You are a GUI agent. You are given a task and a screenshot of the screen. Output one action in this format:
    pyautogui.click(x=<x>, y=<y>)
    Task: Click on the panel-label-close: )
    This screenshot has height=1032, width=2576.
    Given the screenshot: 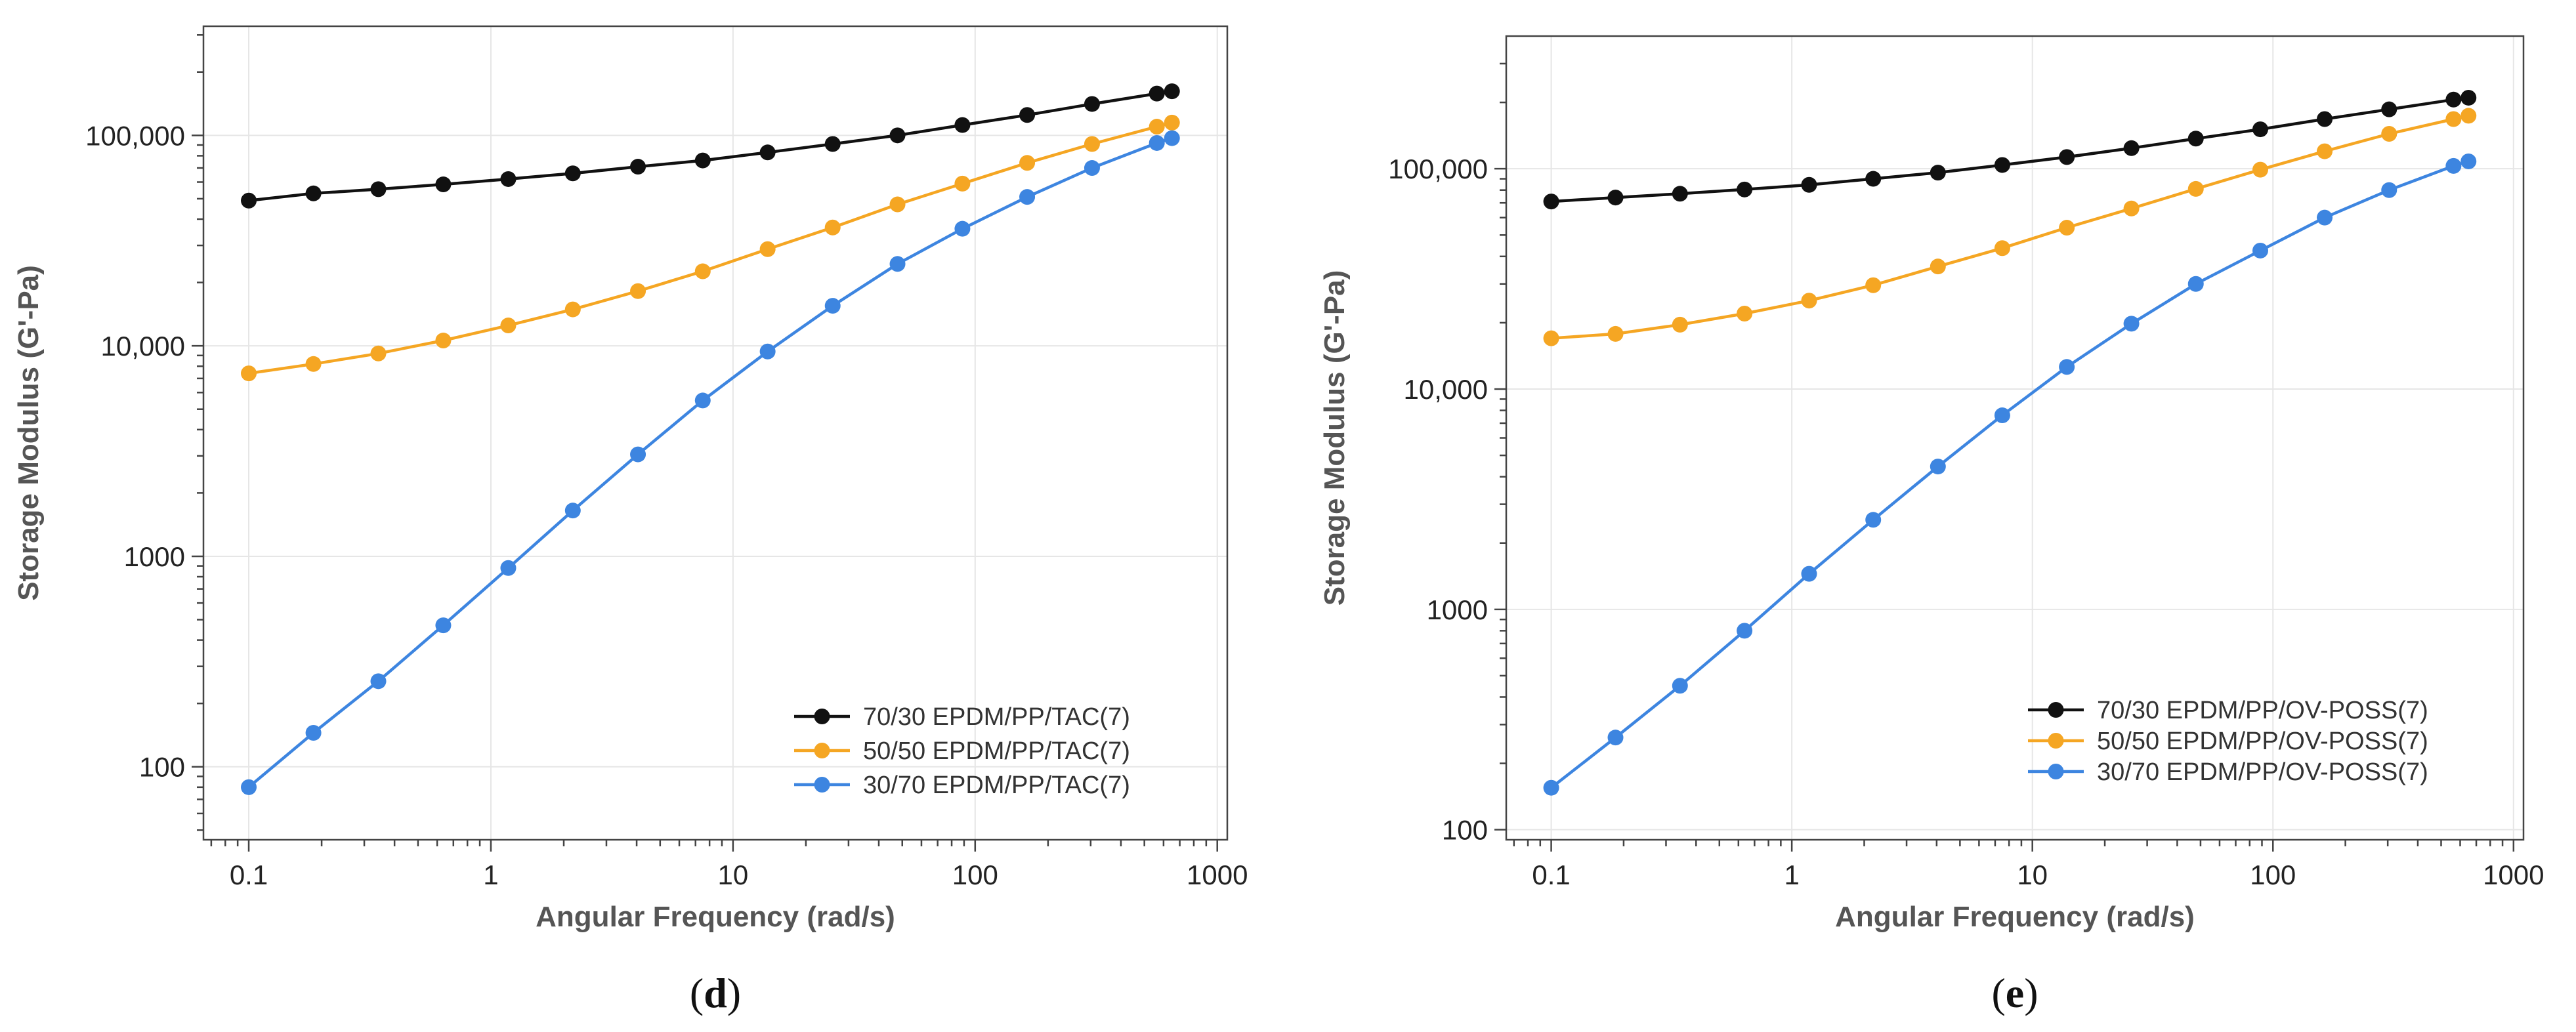 What is the action you would take?
    pyautogui.click(x=2031, y=993)
    